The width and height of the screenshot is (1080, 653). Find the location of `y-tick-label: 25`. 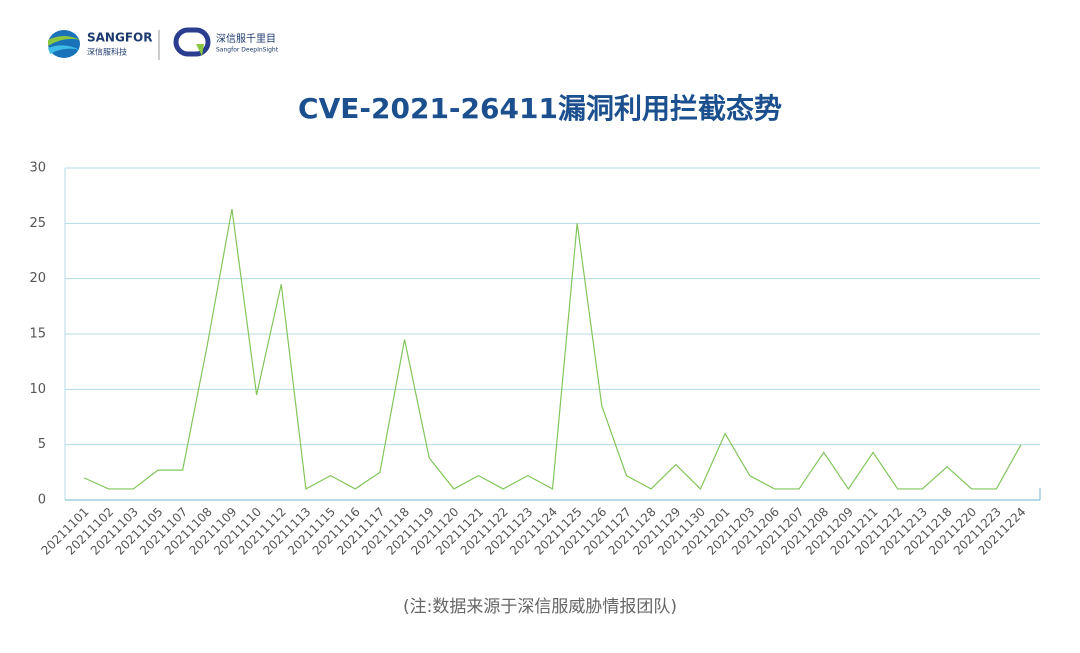

y-tick-label: 25 is located at coordinates (37, 223).